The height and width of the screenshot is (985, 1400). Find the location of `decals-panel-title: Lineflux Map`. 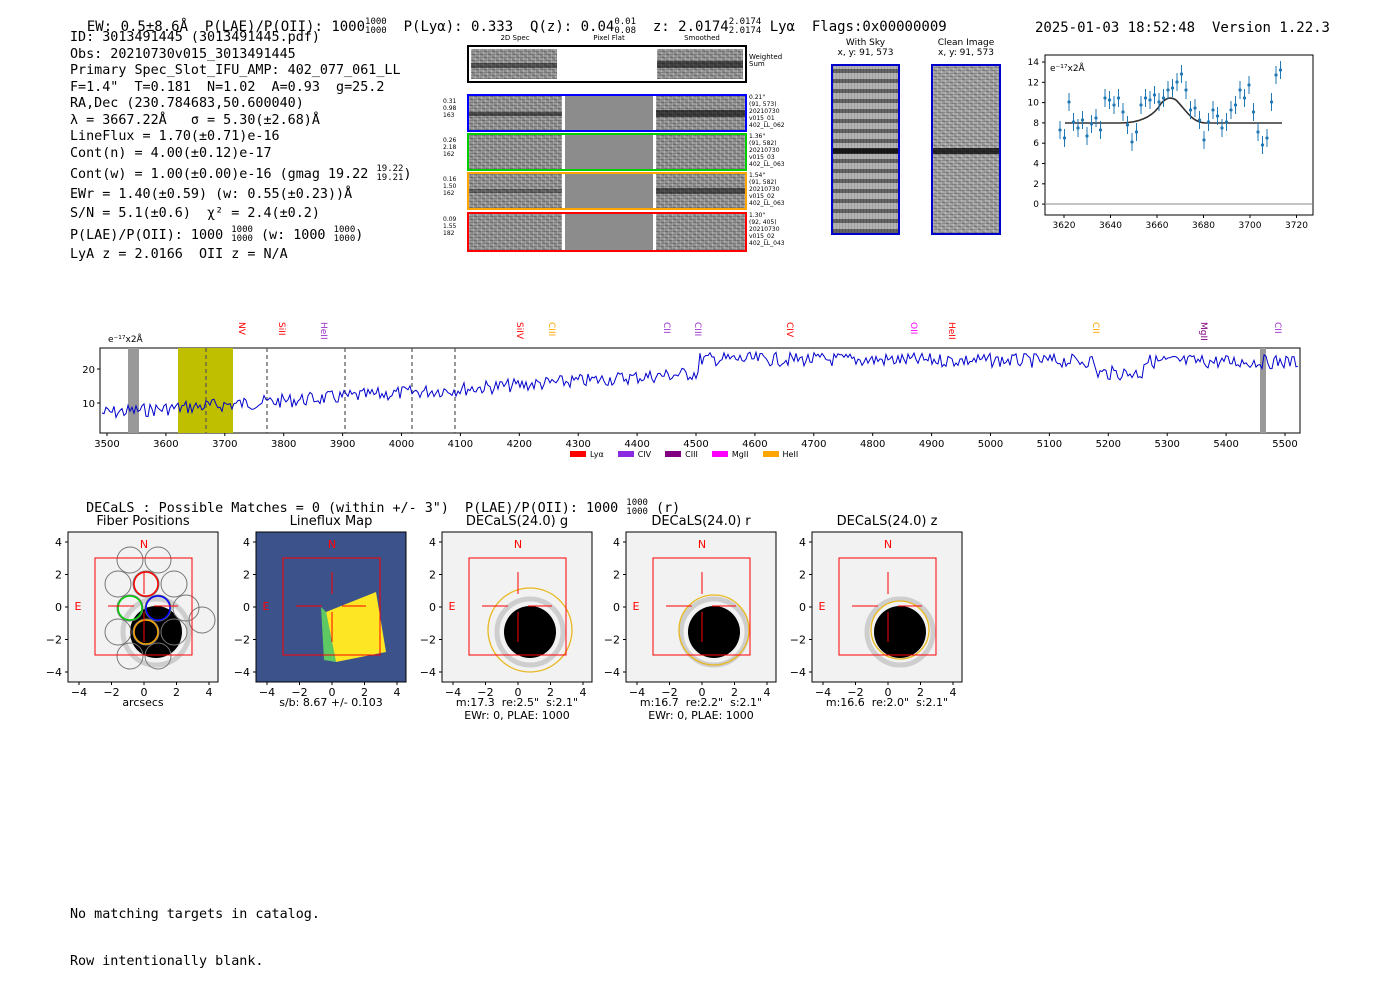

decals-panel-title: Lineflux Map is located at coordinates (331, 521).